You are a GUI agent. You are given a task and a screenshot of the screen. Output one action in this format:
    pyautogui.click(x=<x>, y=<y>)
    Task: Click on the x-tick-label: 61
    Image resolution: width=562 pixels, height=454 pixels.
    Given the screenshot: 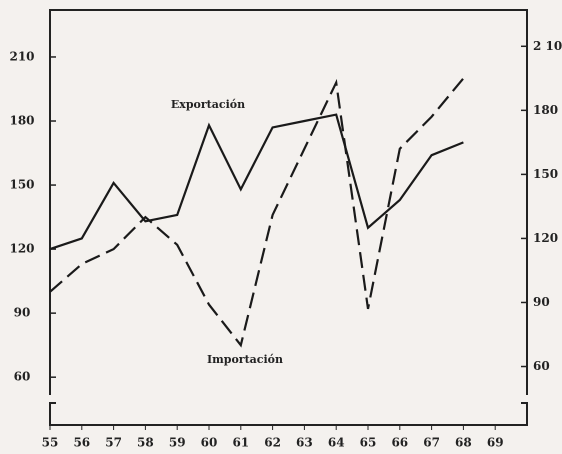 What is the action you would take?
    pyautogui.click(x=240, y=443)
    